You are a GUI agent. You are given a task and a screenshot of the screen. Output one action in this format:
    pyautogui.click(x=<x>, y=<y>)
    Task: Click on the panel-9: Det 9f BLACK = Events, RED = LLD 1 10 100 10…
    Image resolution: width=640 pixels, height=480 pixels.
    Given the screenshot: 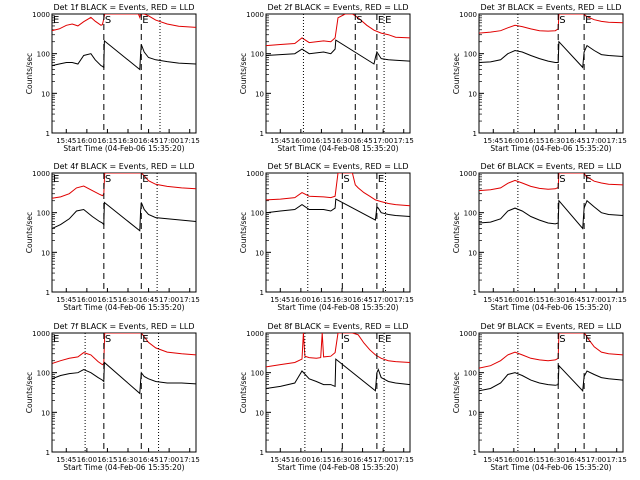 What is the action you would take?
    pyautogui.click(x=539, y=397)
    